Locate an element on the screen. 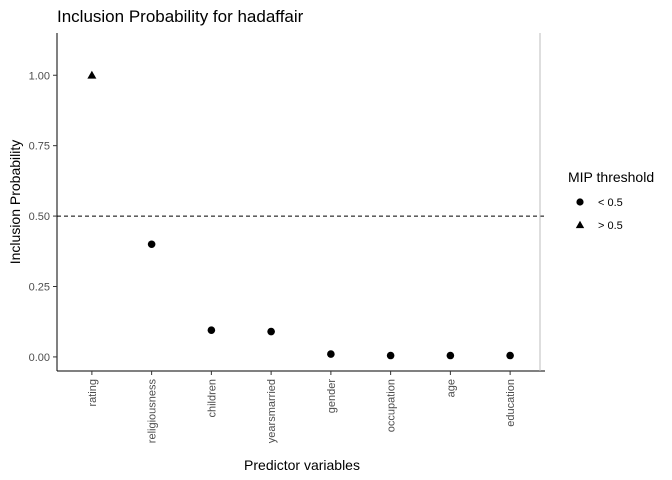 This screenshot has width=672, height=480. legend: MIP threshold < 0.5 > 0.5 is located at coordinates (611, 200).